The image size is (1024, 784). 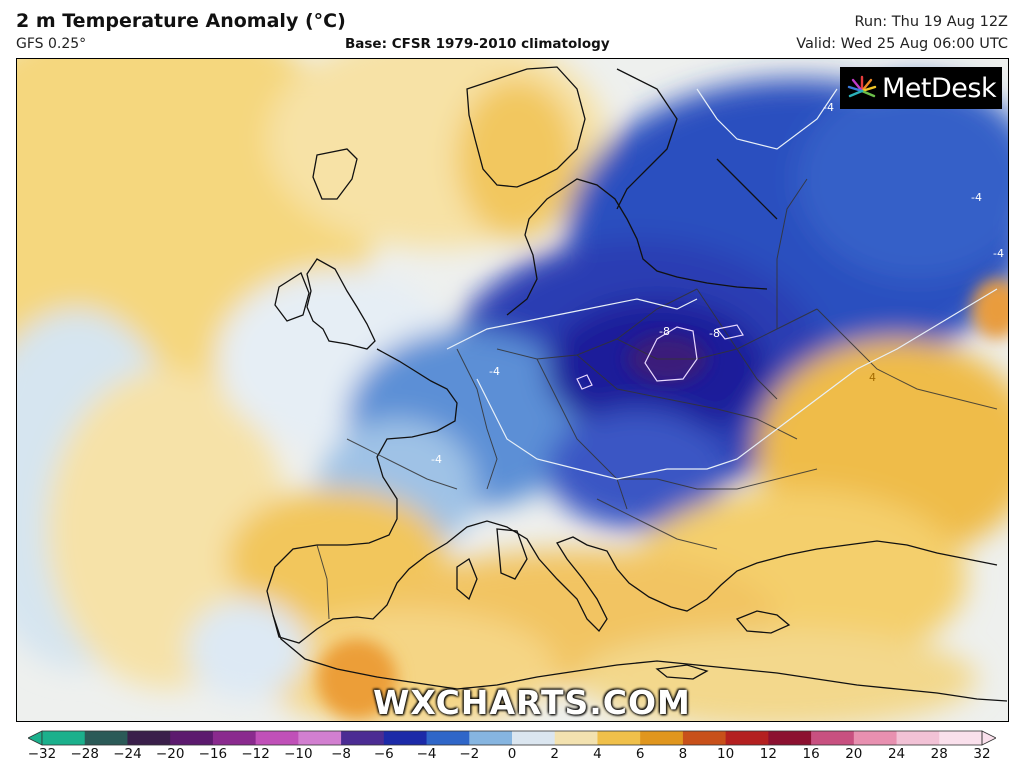 I want to click on colorbar-tick-label: −16, so click(x=213, y=754).